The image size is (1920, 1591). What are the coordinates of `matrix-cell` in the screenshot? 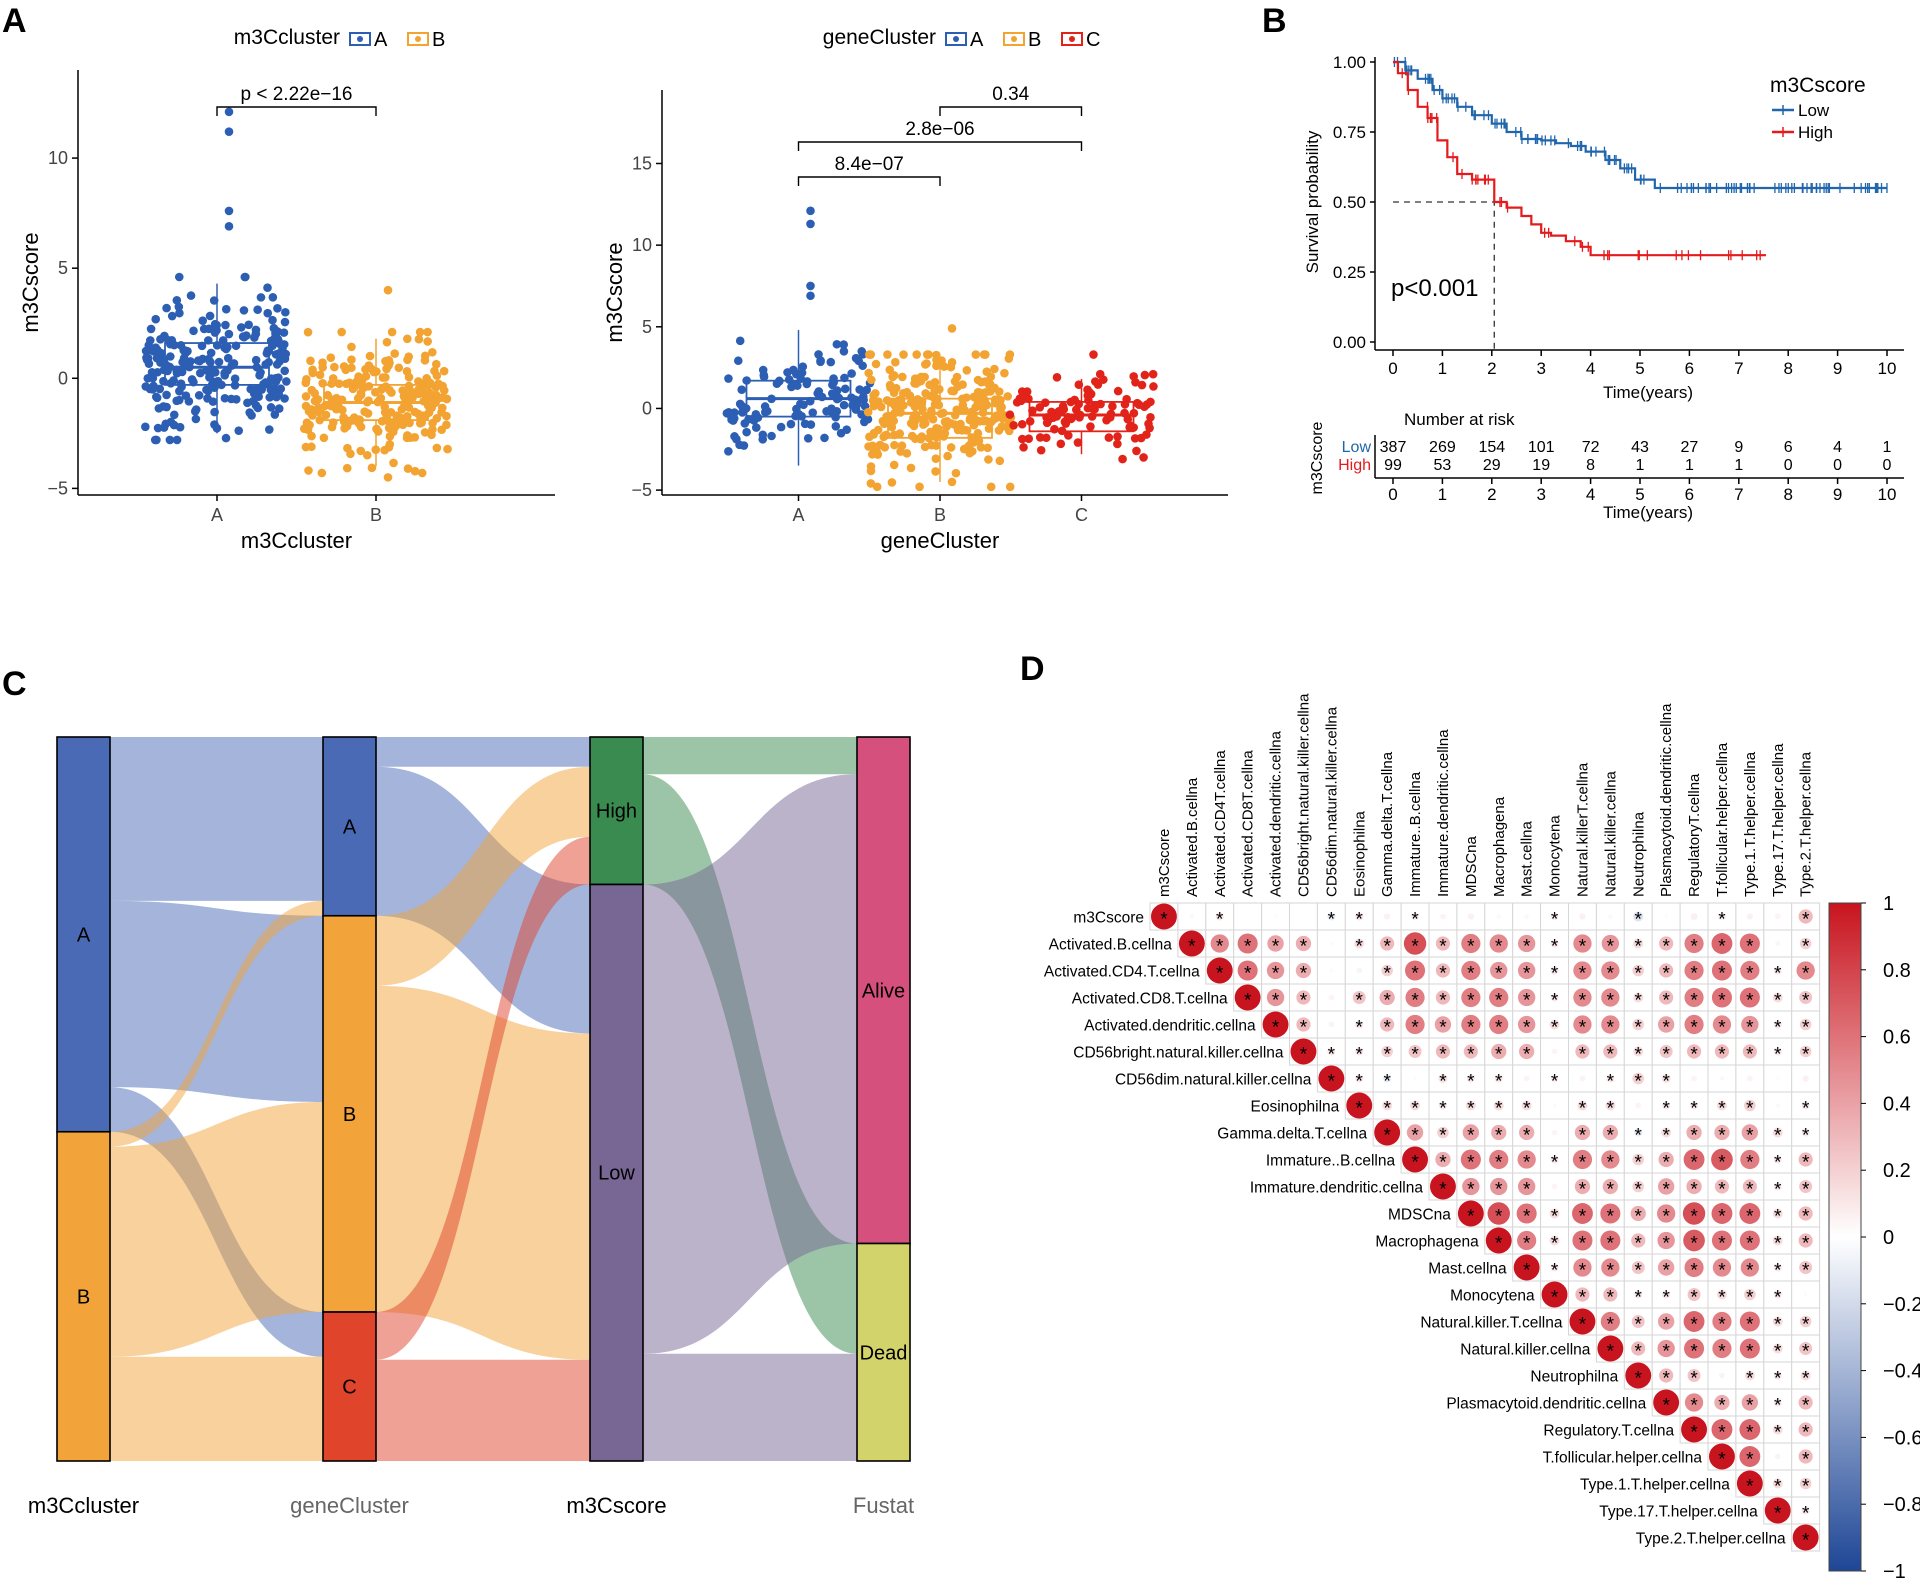 It's located at (1610, 943).